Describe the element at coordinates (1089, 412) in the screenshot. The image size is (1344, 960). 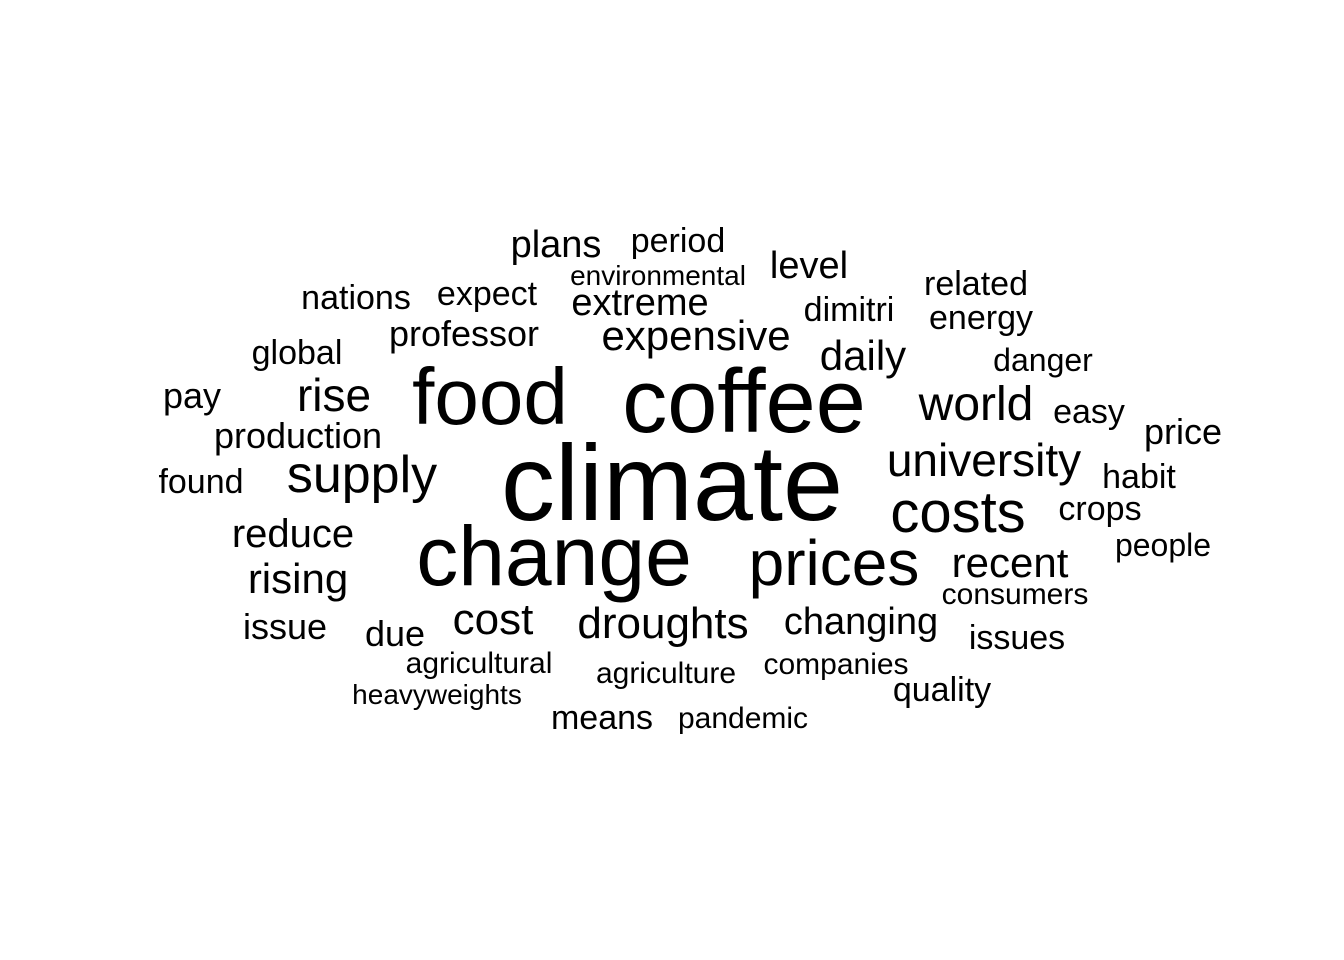
I see `word: easy` at that location.